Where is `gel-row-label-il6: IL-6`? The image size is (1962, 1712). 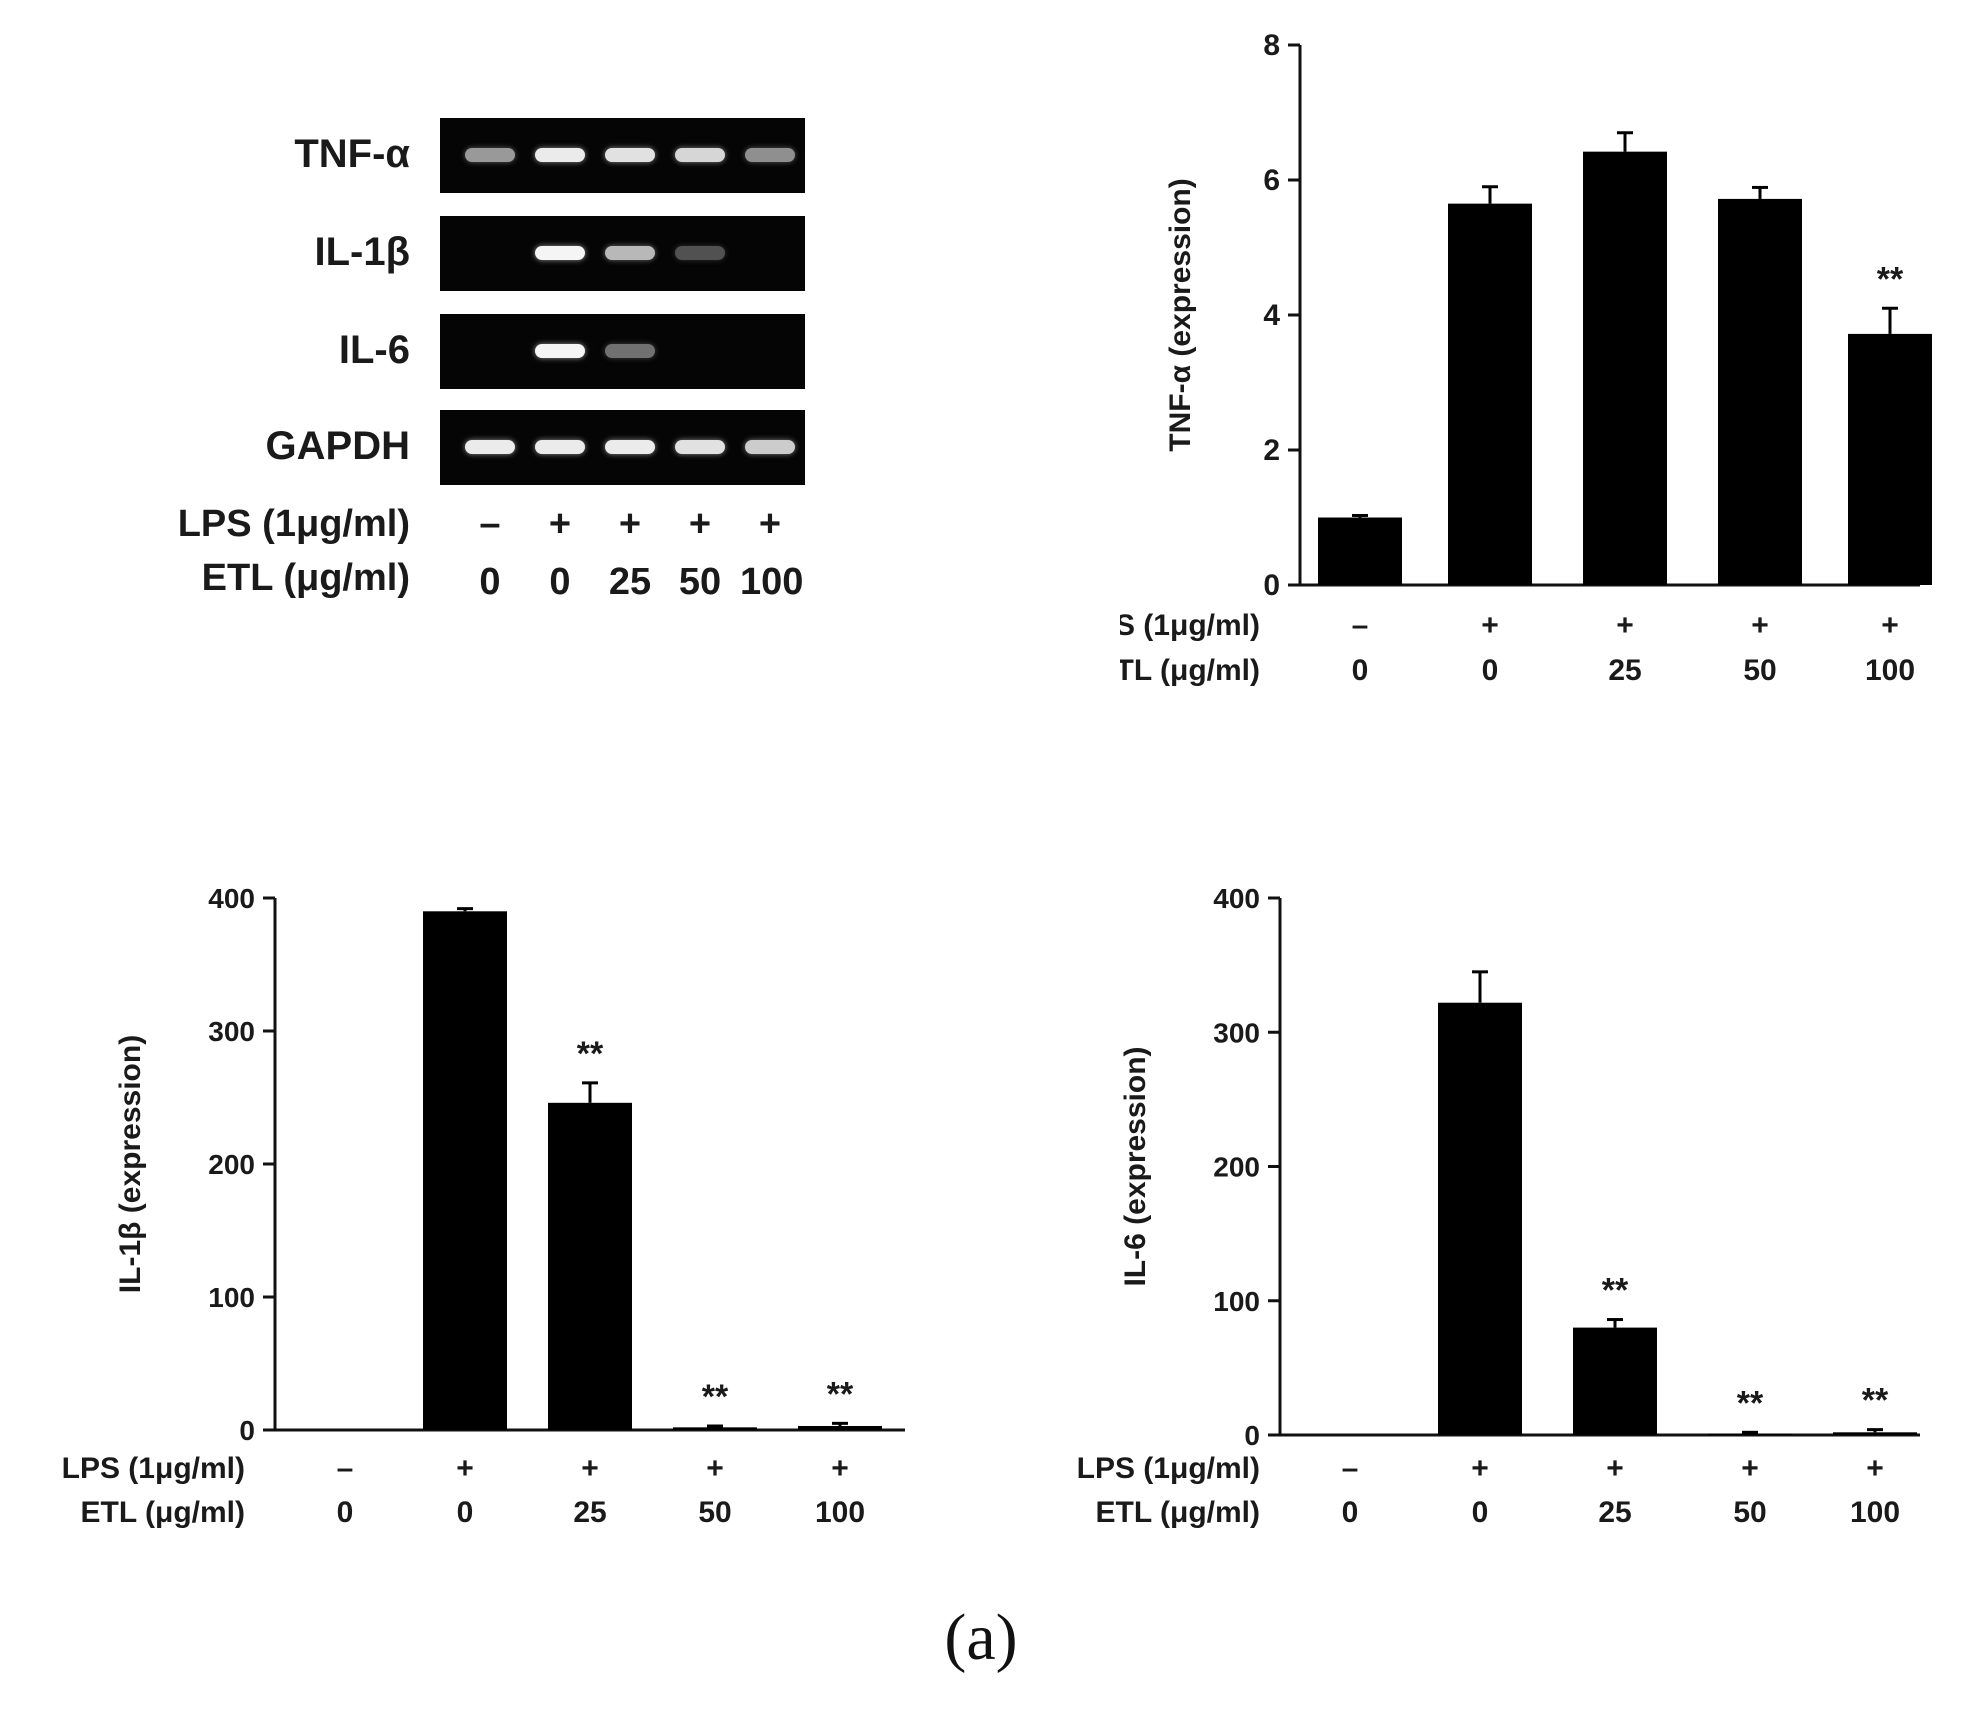 gel-row-label-il6: IL-6 is located at coordinates (374, 350).